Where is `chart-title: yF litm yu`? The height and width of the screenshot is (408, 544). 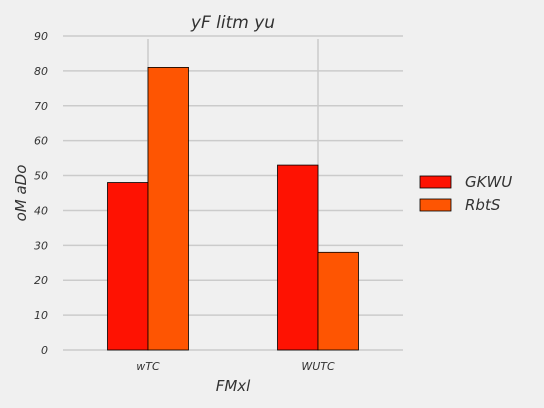 chart-title: yF litm yu is located at coordinates (232, 23).